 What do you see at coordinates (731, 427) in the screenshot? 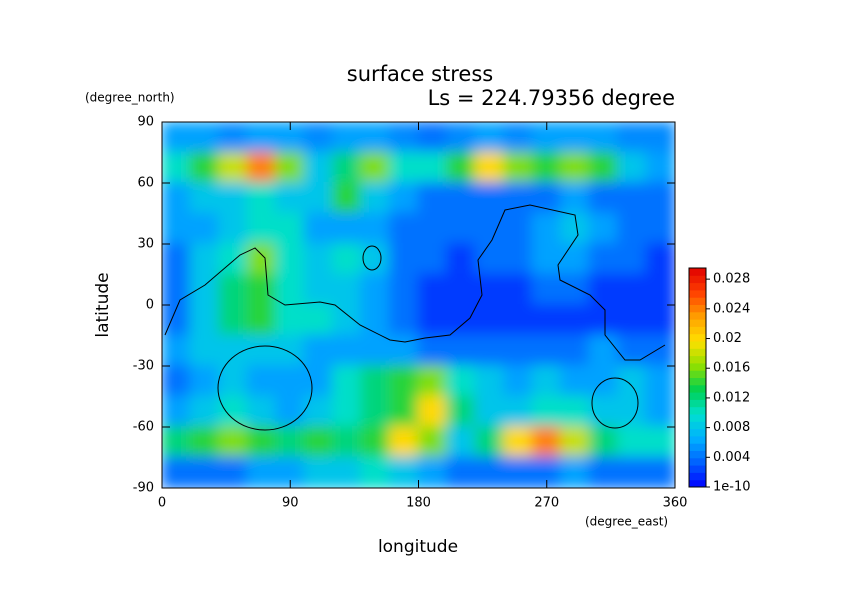
I see `colorbar-tick-label: 0.008` at bounding box center [731, 427].